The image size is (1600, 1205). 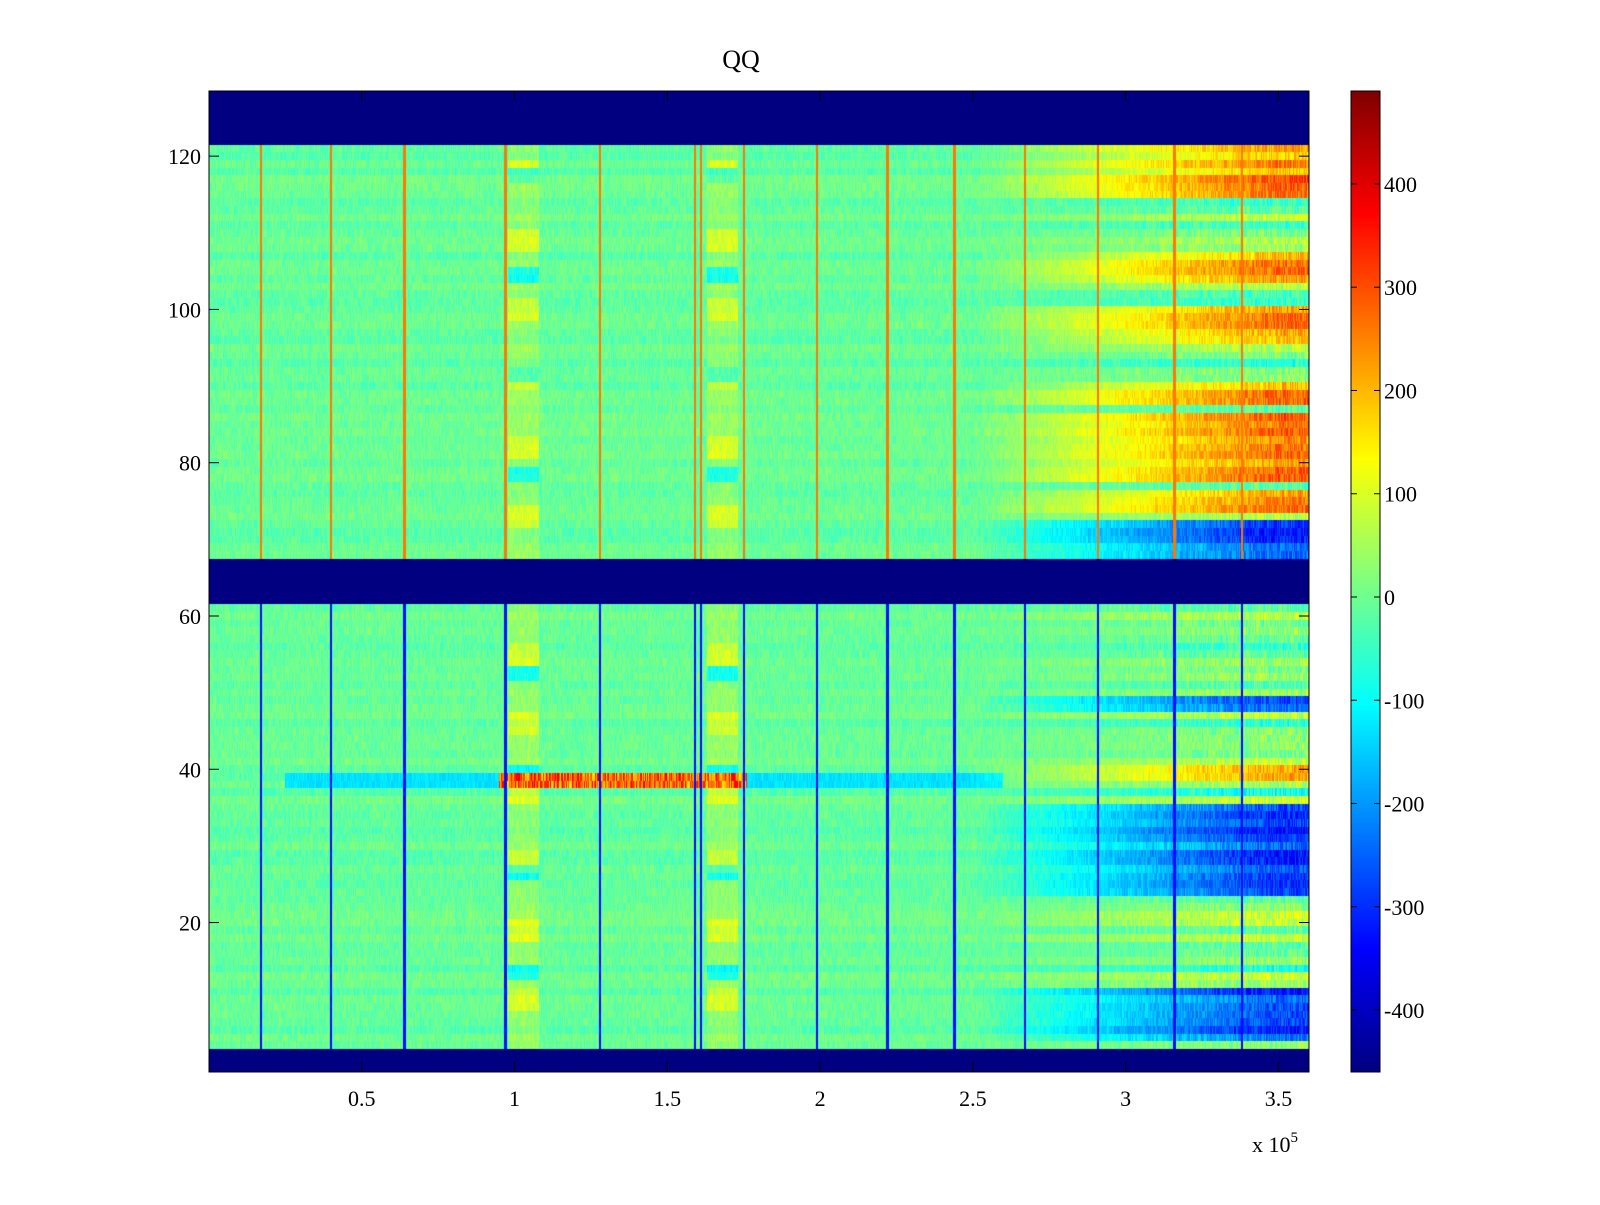 I want to click on colorbar-tick-label: 400, so click(x=1400, y=184).